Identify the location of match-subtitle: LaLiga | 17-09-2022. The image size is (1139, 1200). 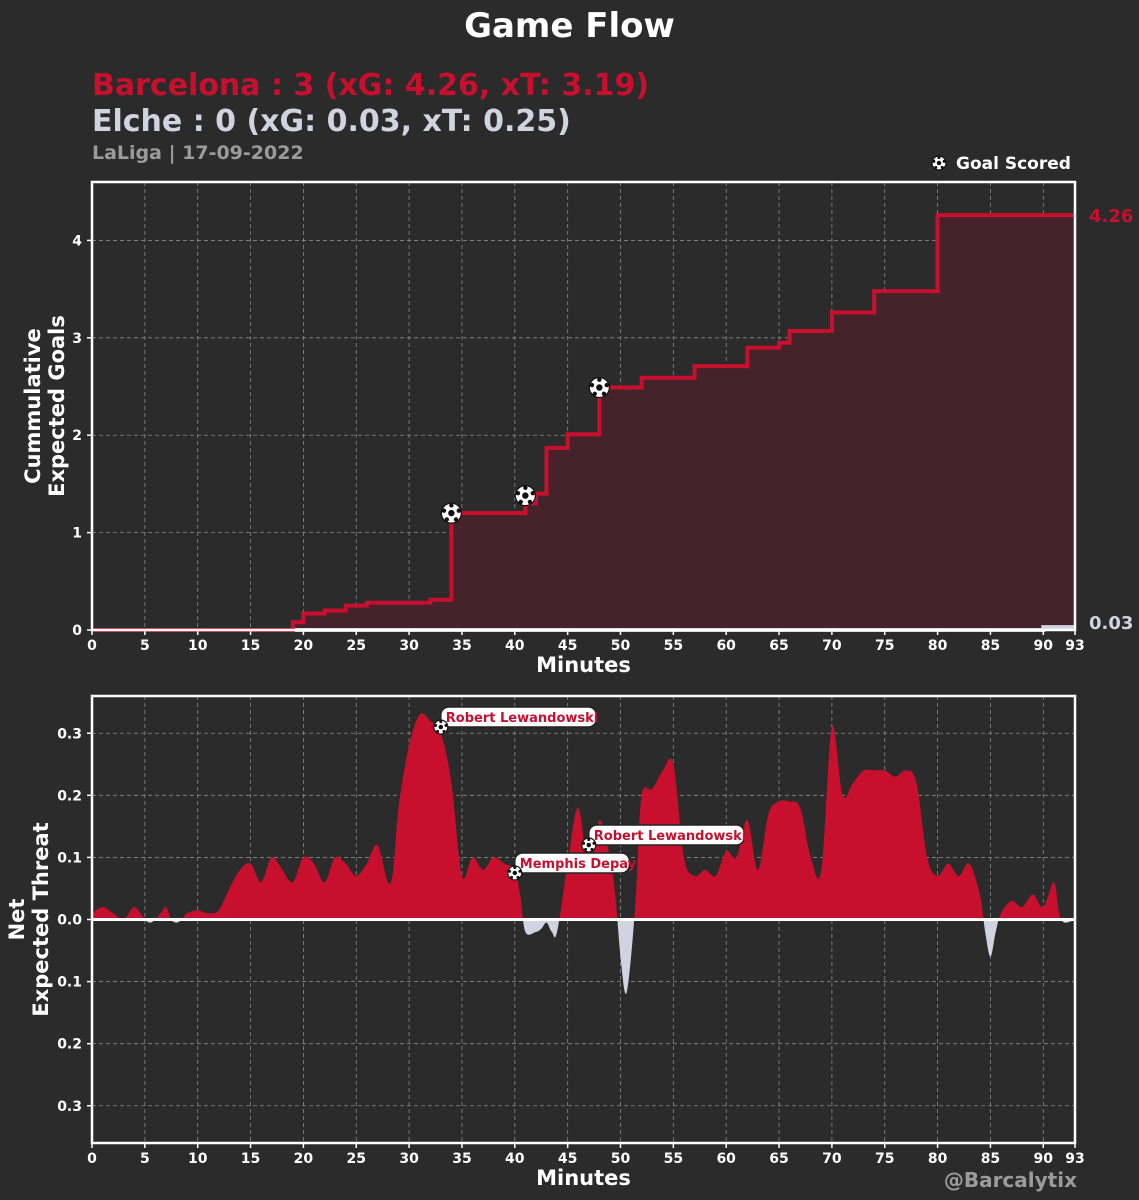
(198, 153).